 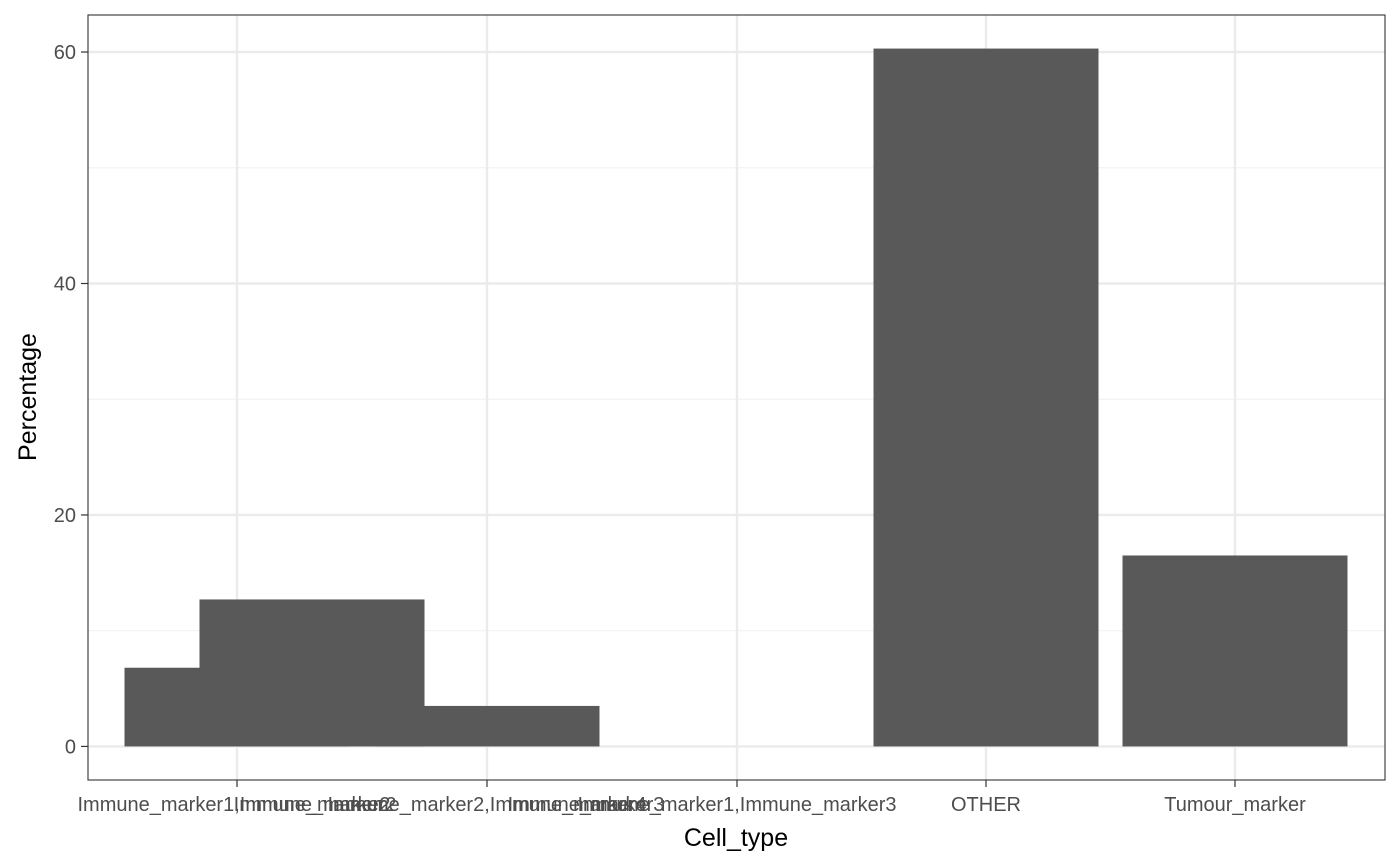 I want to click on x-tick-label: Immune_marker3, so click(x=586, y=805).